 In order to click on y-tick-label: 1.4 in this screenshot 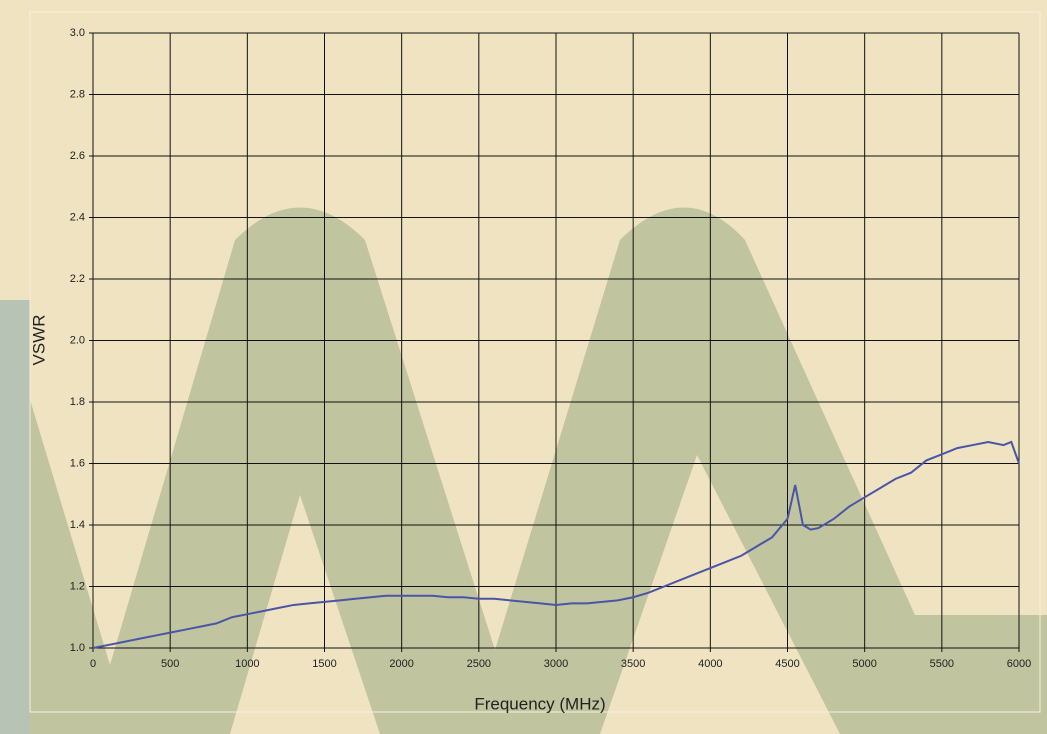, I will do `click(77, 525)`.